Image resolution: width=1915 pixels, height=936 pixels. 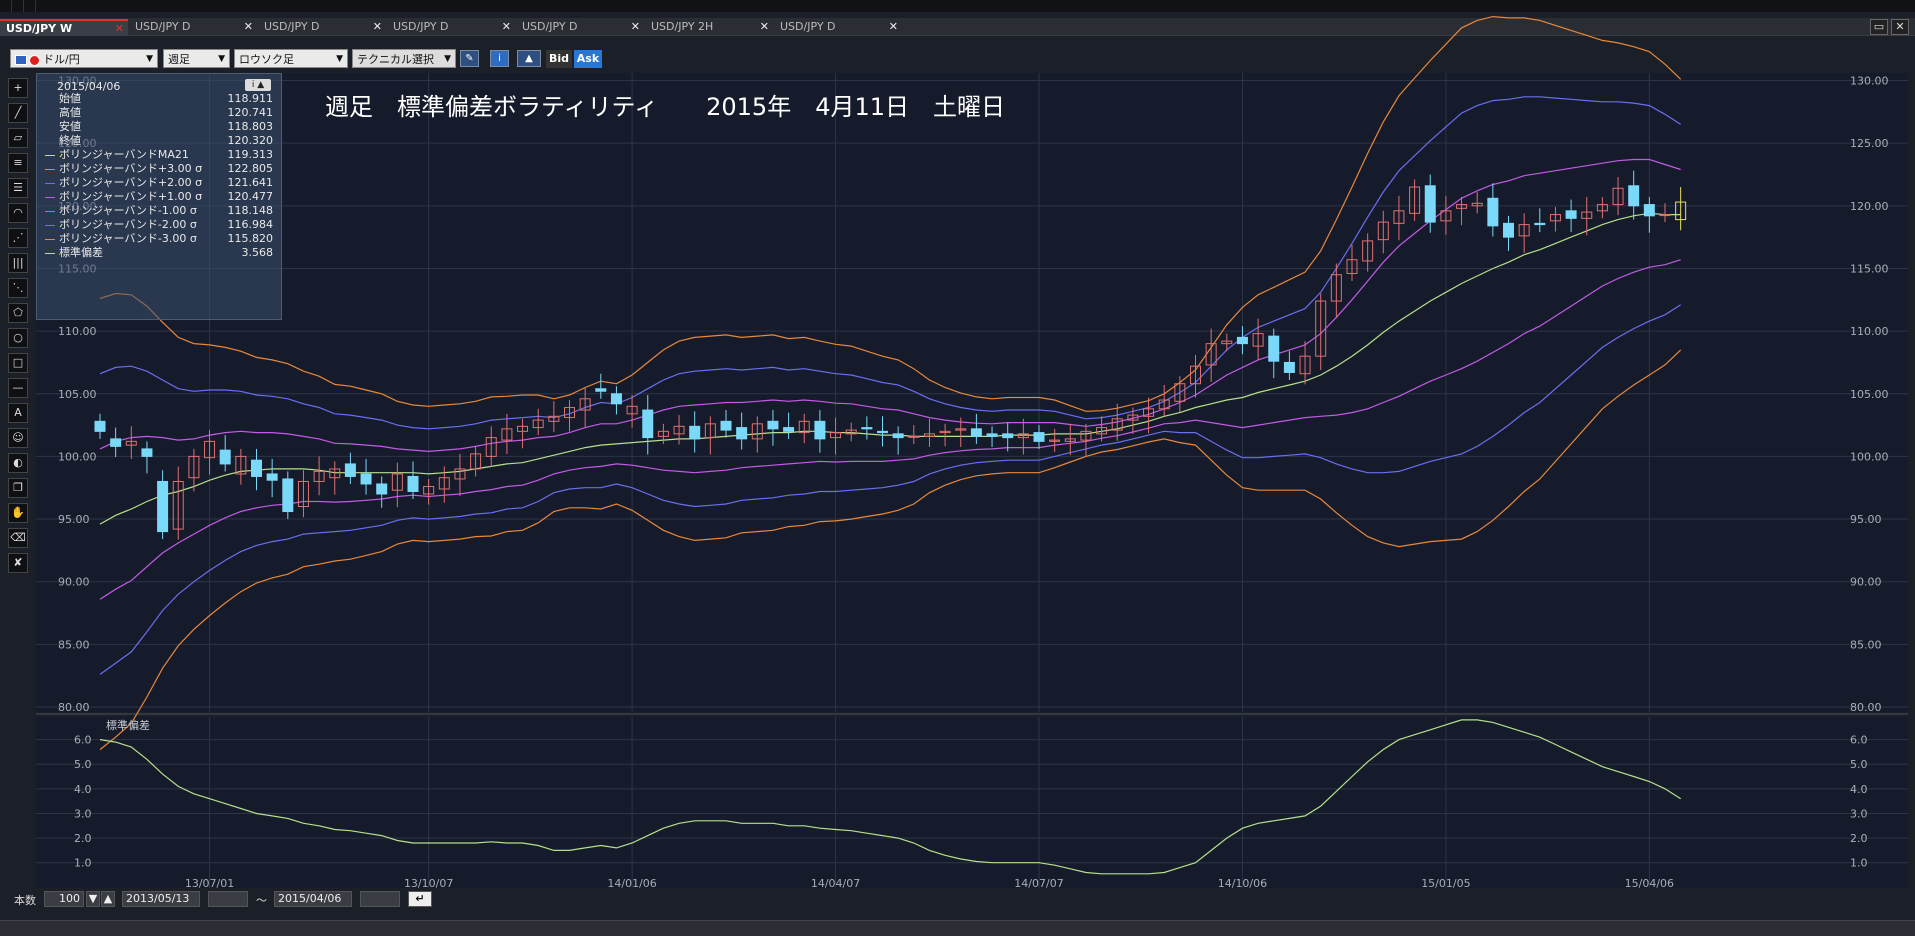 What do you see at coordinates (18, 363) in the screenshot?
I see `rectangle-icon: □` at bounding box center [18, 363].